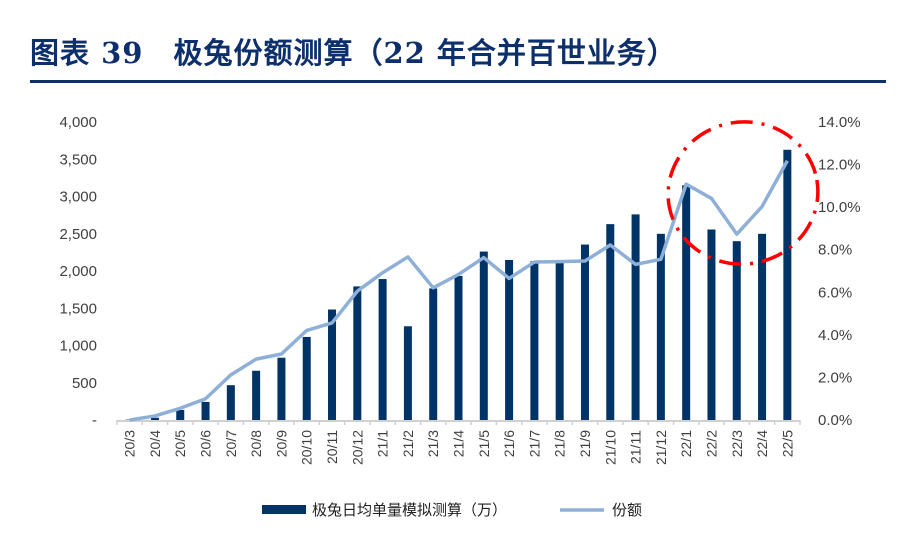 The image size is (916, 552). What do you see at coordinates (154, 418) in the screenshot?
I see `bar-20/4` at bounding box center [154, 418].